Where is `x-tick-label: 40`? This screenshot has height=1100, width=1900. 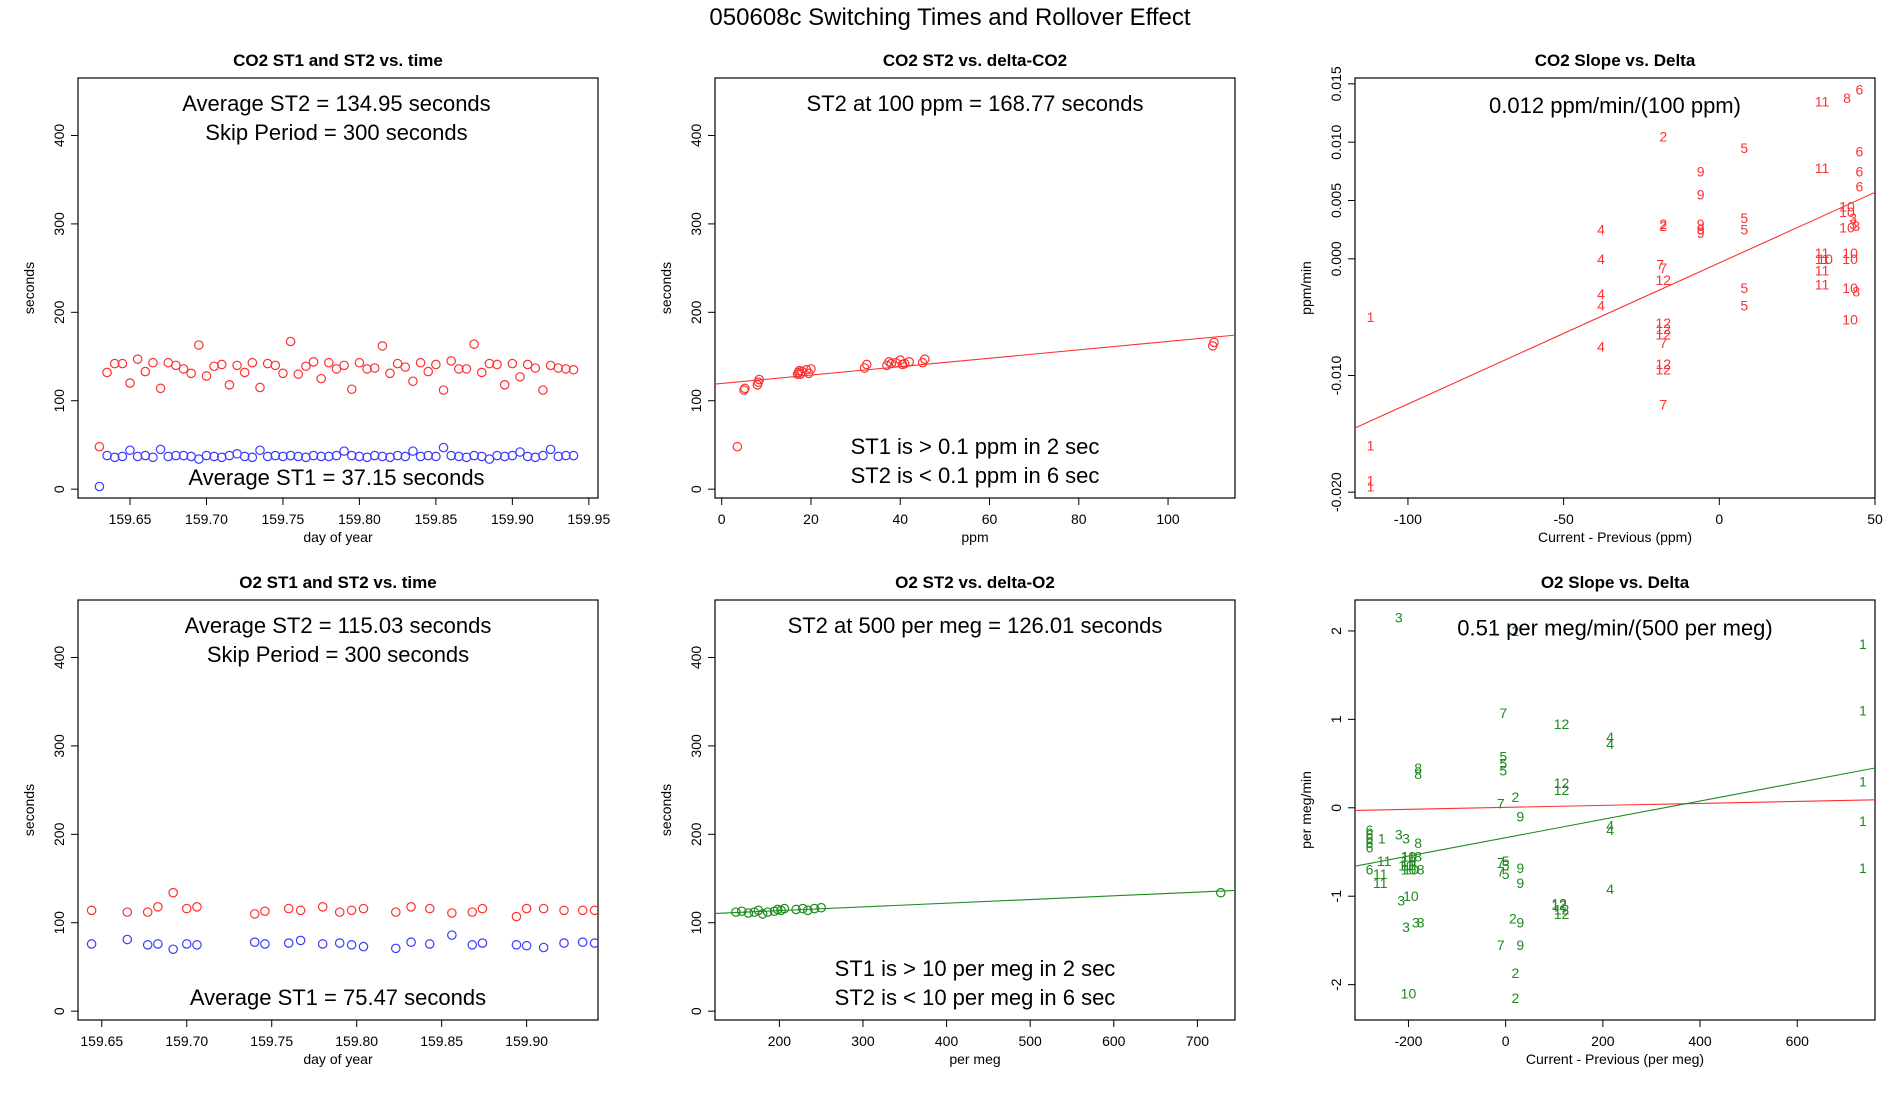 x-tick-label: 40 is located at coordinates (900, 519).